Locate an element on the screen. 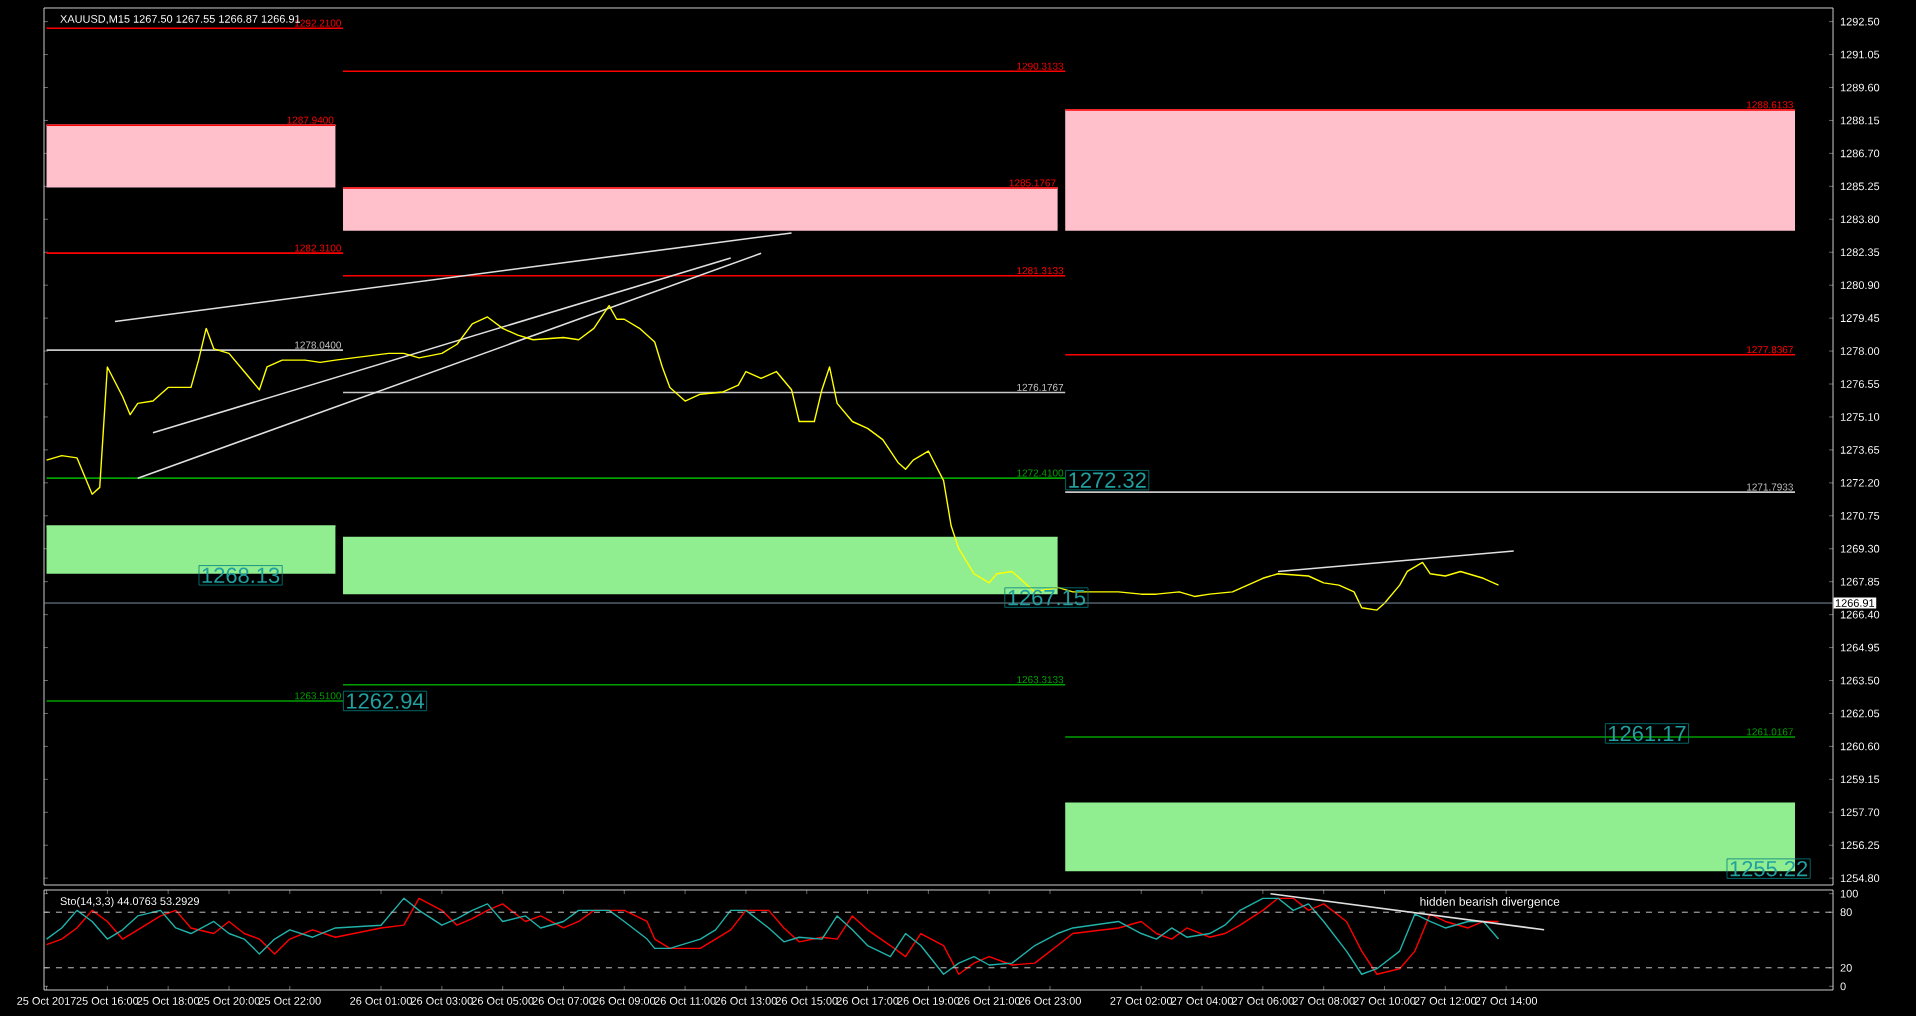  x-tick-label: 26 Oct 13:00 is located at coordinates (746, 1001).